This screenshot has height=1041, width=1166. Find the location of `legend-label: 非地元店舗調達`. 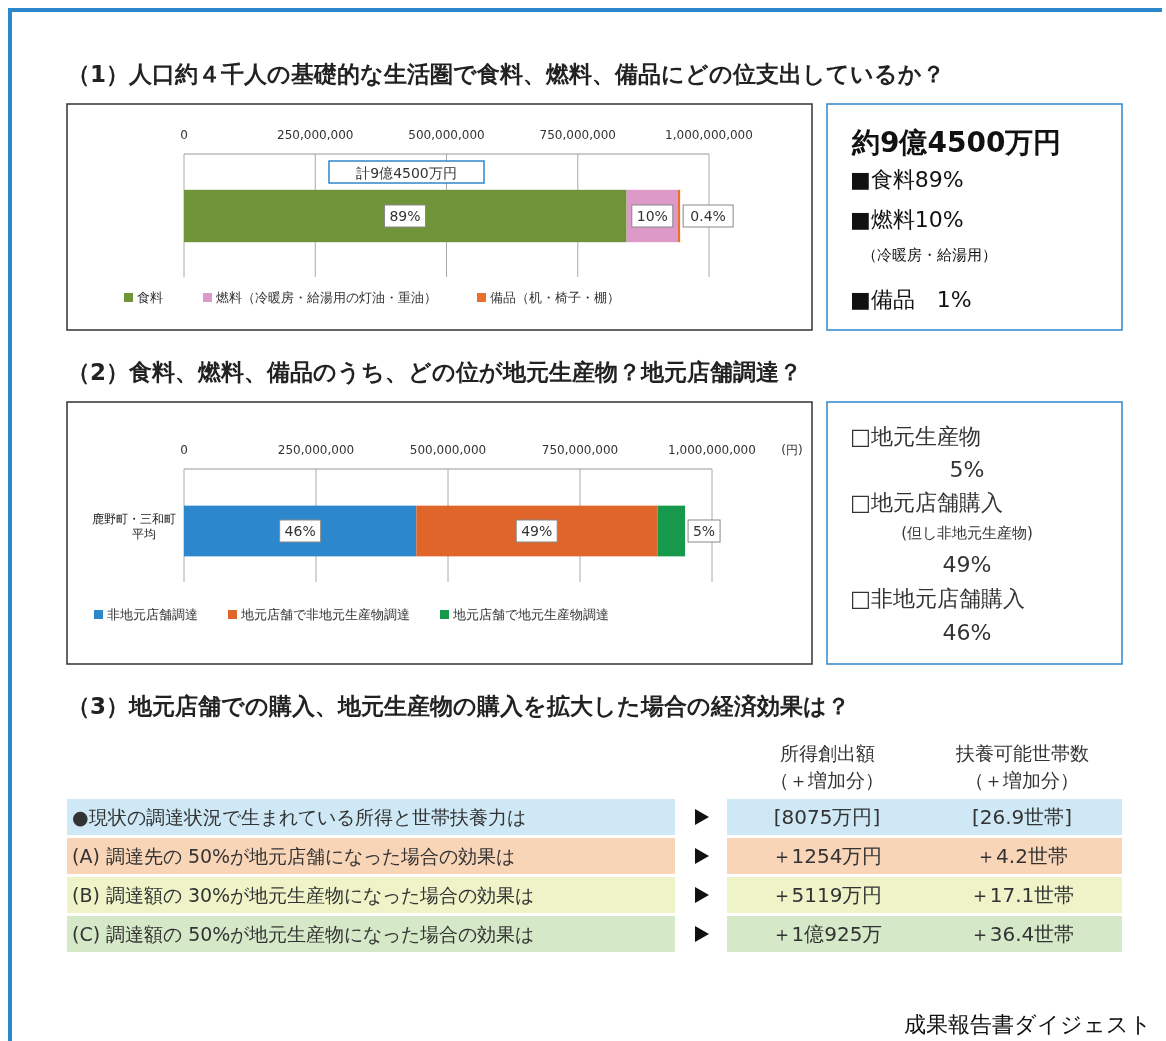

legend-label: 非地元店舗調達 is located at coordinates (152, 614).